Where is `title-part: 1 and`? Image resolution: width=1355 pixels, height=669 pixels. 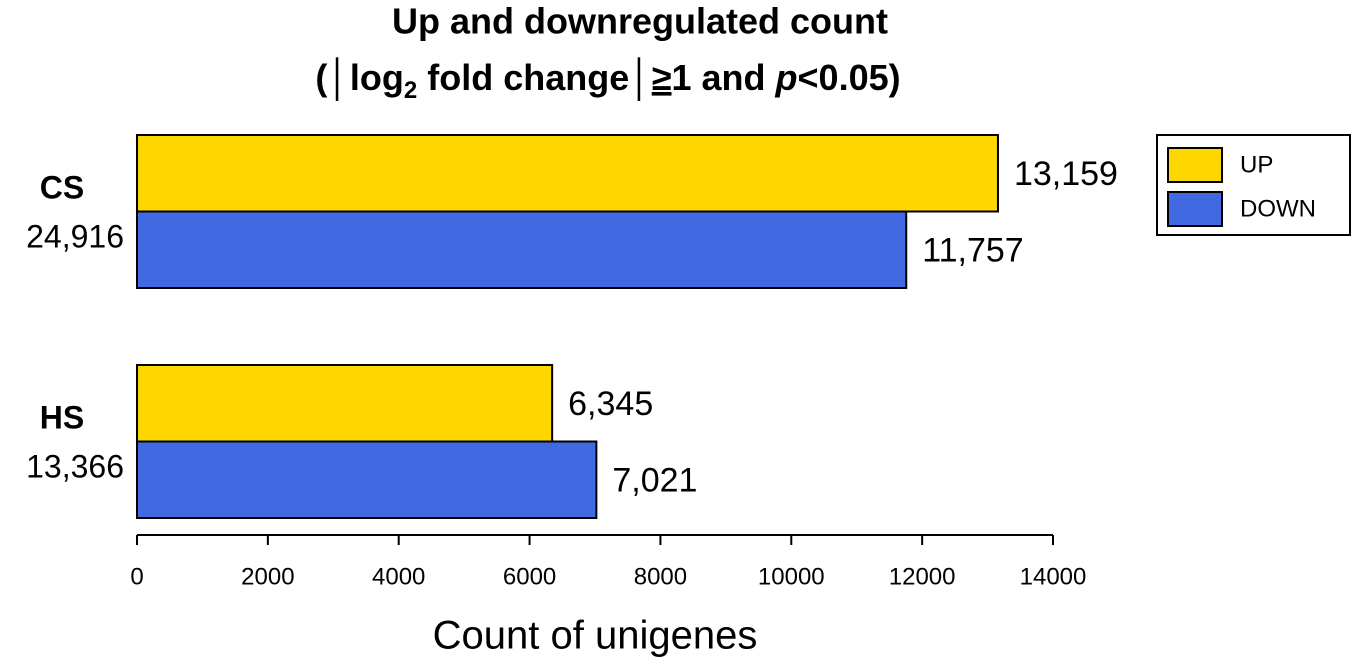 title-part: 1 and is located at coordinates (724, 77).